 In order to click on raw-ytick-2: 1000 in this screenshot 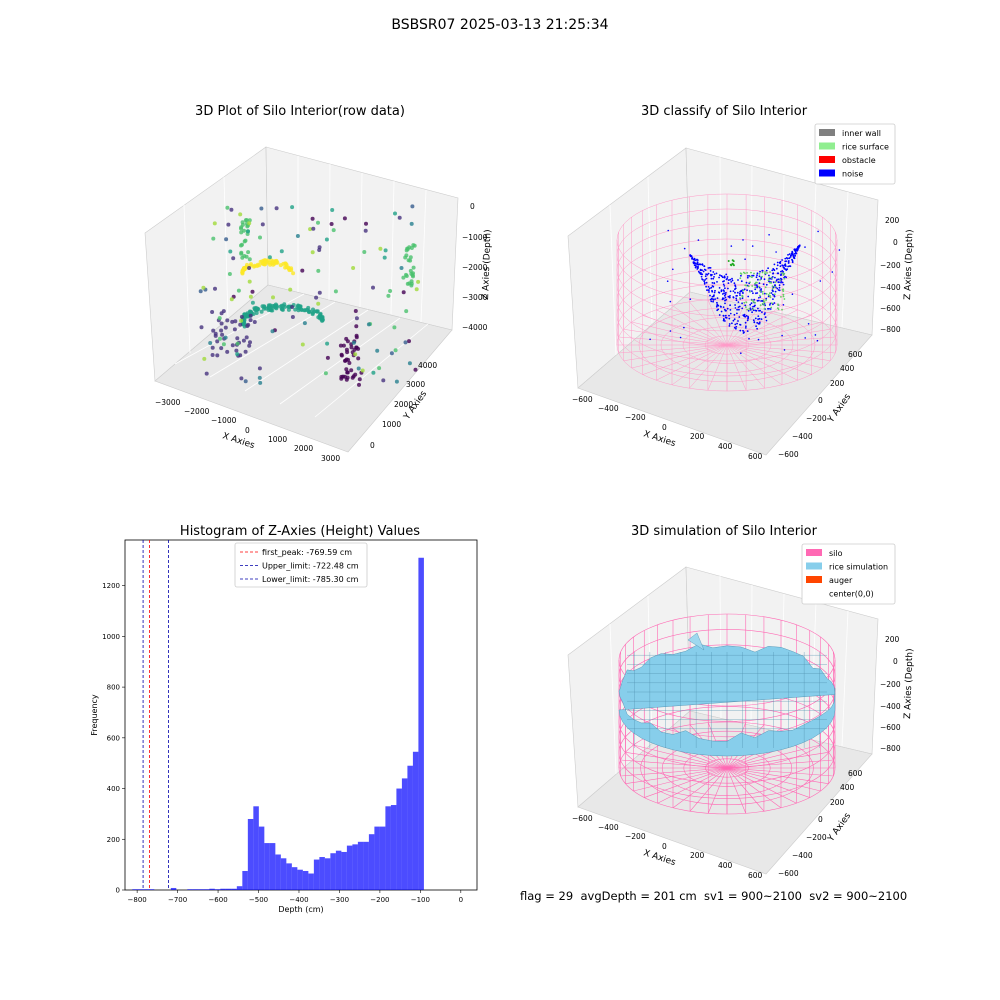, I will do `click(391, 424)`.